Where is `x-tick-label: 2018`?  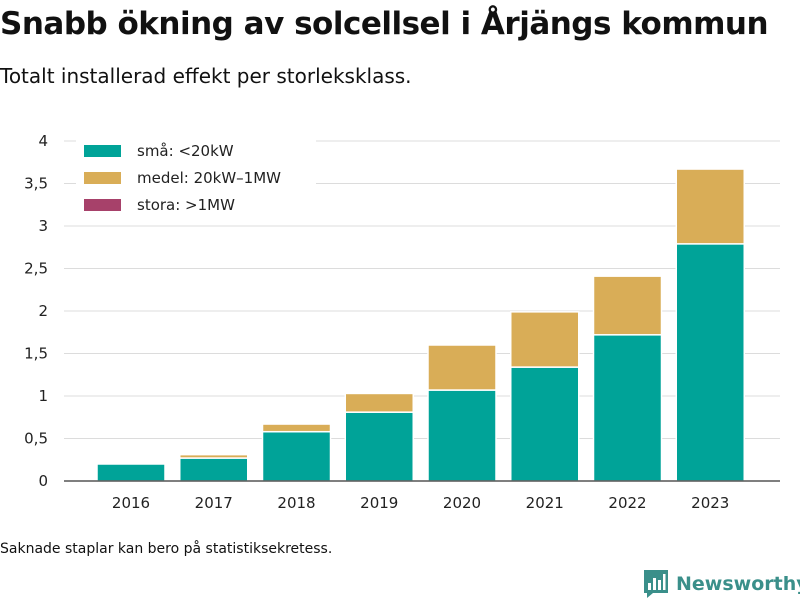 x-tick-label: 2018 is located at coordinates (296, 503).